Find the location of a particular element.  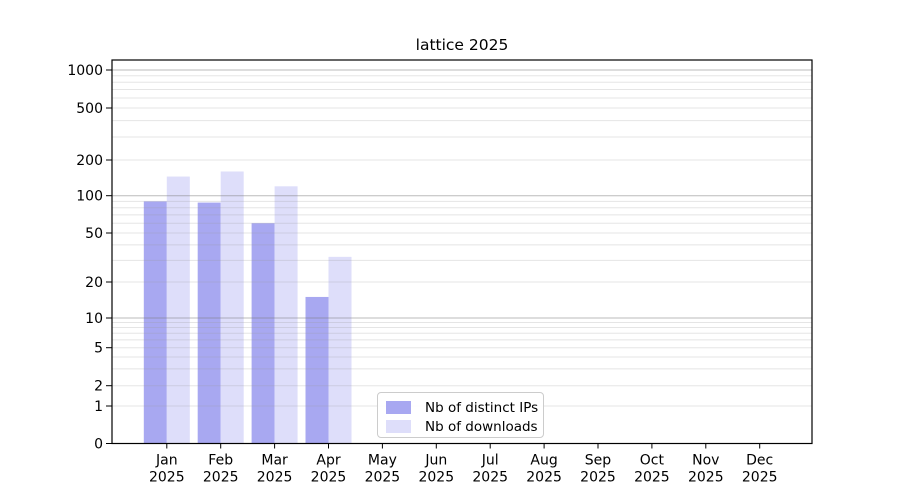

y-tick-label: 2 is located at coordinates (98, 387).